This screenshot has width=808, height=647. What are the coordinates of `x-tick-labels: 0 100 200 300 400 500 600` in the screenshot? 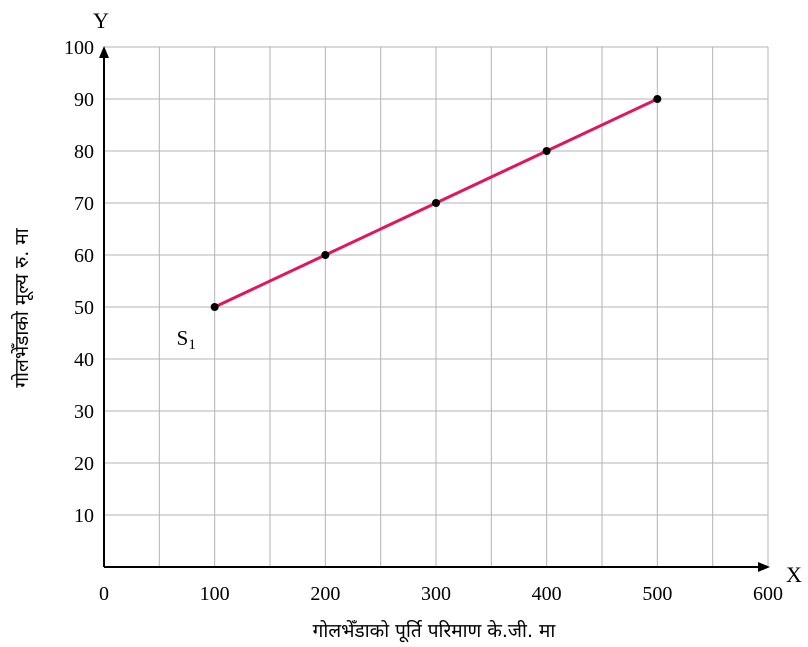 It's located at (441, 594).